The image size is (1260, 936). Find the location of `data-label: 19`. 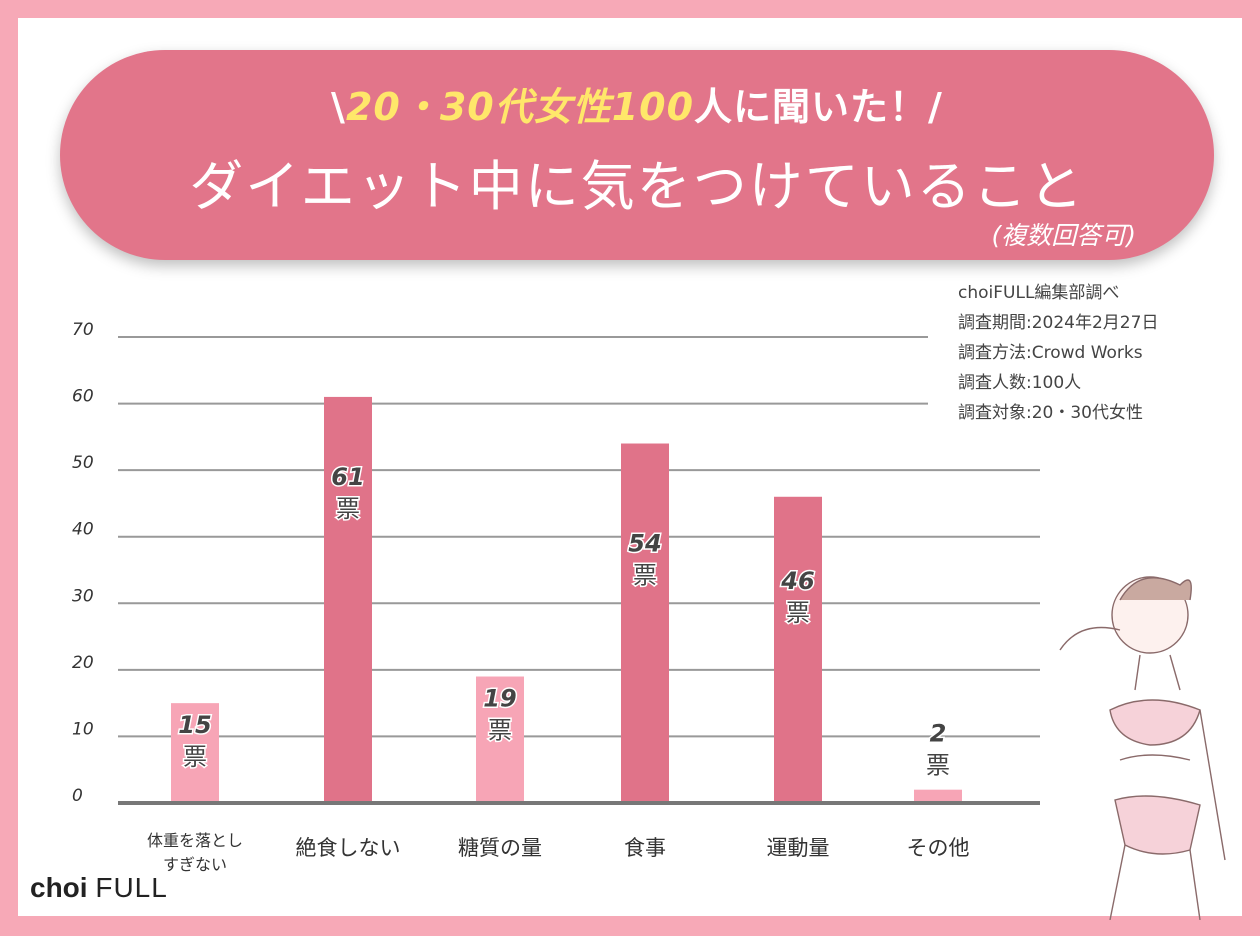

data-label: 19 is located at coordinates (499, 699).